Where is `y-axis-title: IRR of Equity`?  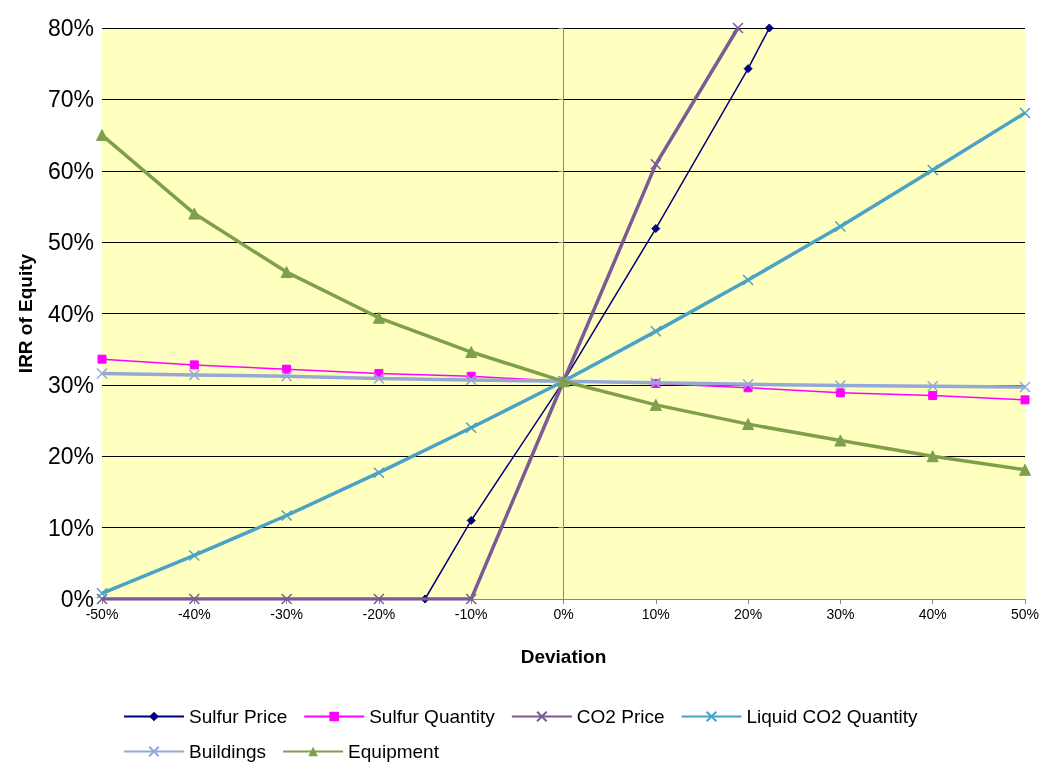 y-axis-title: IRR of Equity is located at coordinates (25, 313).